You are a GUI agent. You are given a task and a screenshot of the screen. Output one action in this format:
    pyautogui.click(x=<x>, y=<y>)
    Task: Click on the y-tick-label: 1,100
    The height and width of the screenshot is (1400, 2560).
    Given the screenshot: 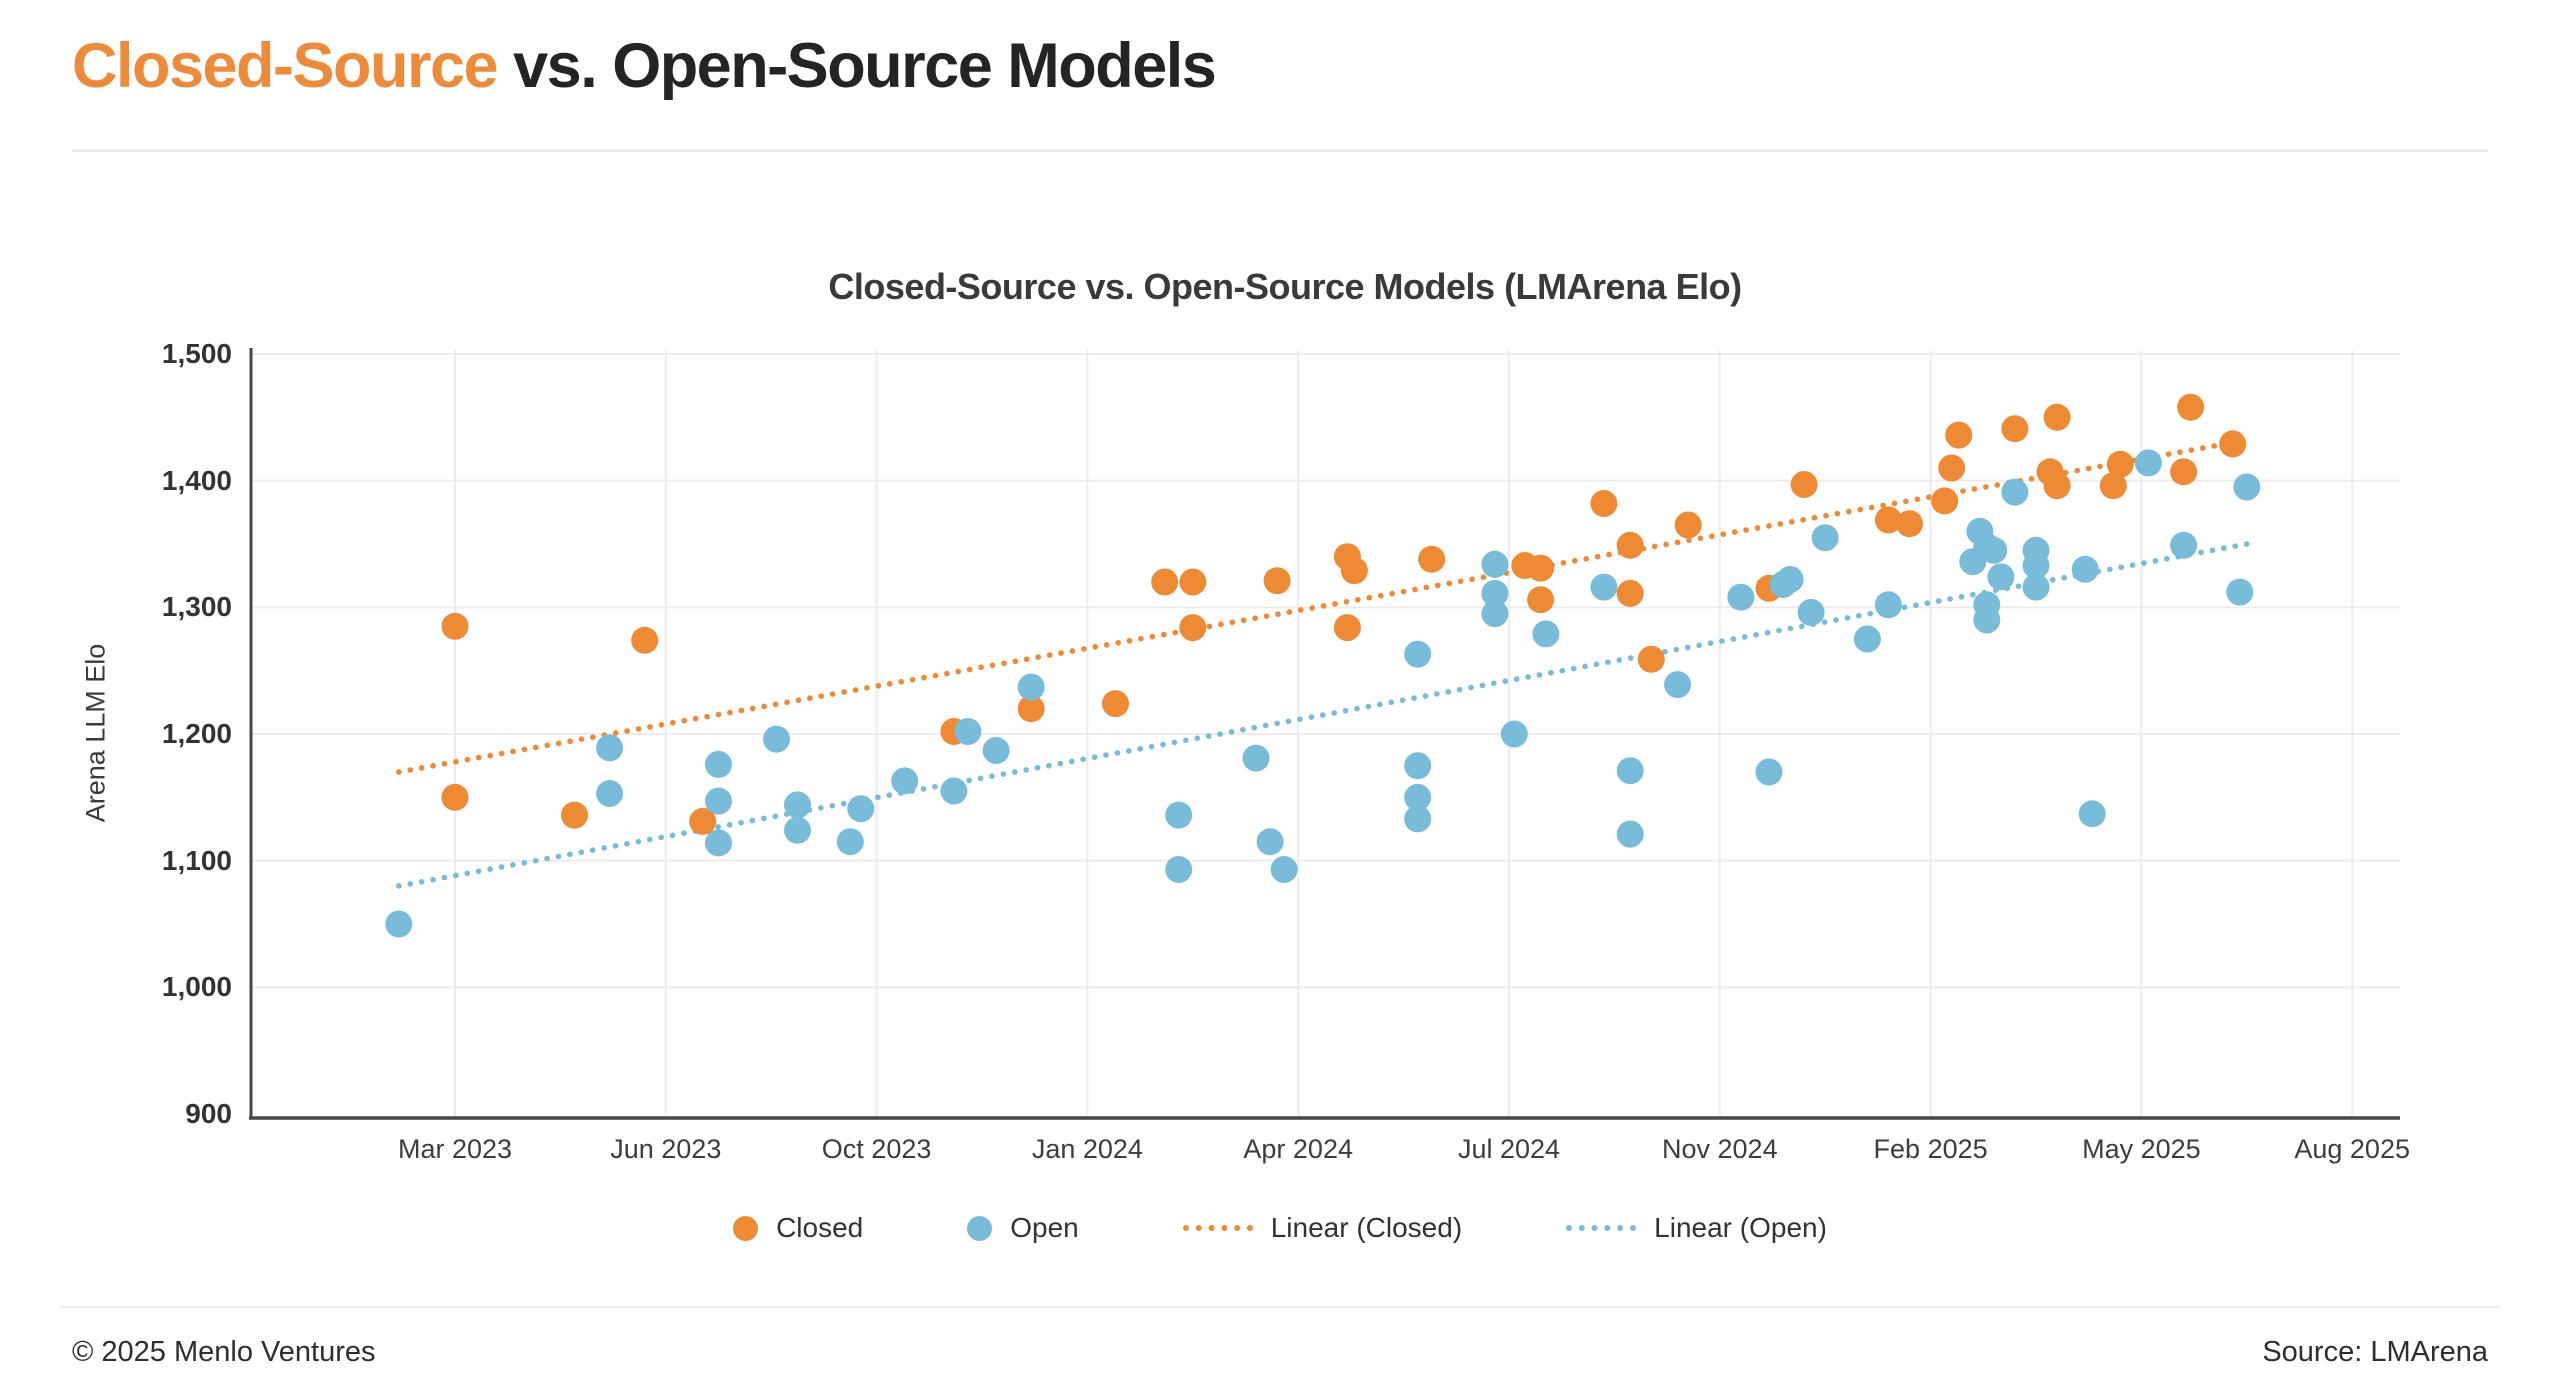 What is the action you would take?
    pyautogui.click(x=196, y=860)
    